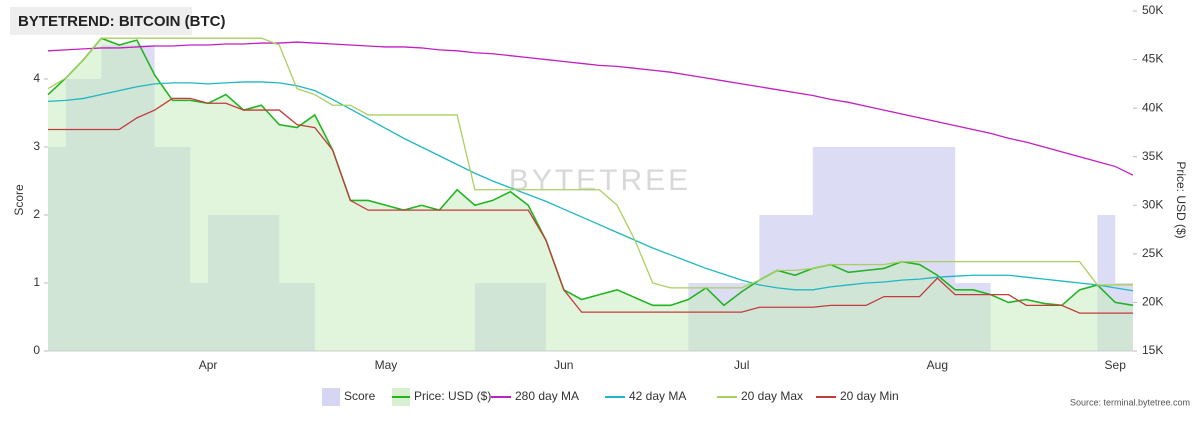 Image resolution: width=1200 pixels, height=422 pixels. Describe the element at coordinates (657, 396) in the screenshot. I see `legend-label: 42 day MA` at that location.